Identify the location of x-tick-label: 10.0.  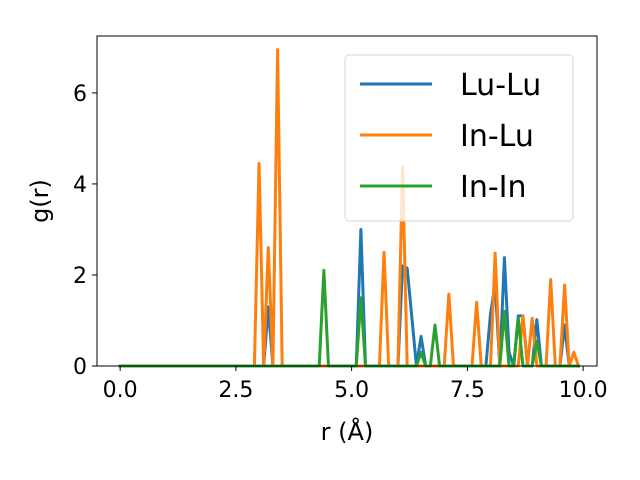
(583, 390).